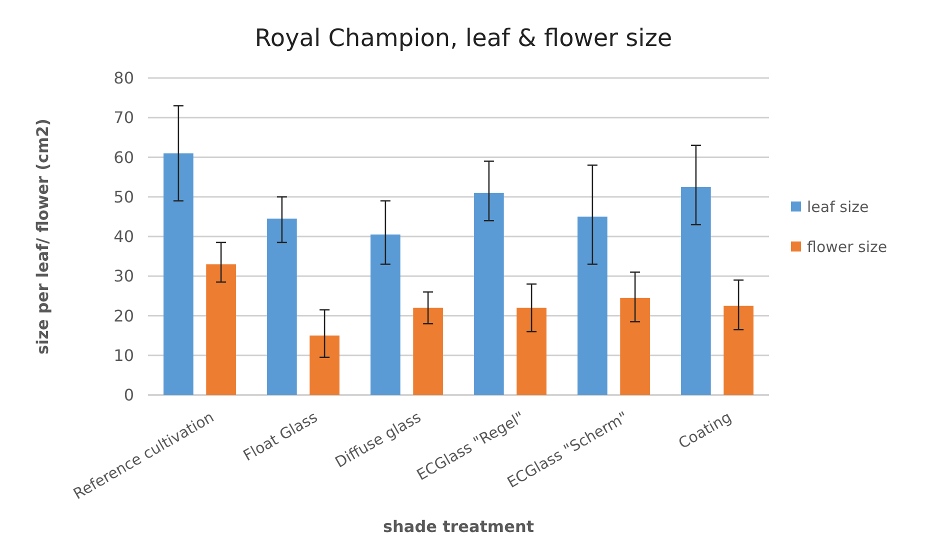  I want to click on chart-title: Royal Champion, leaf & flower size, so click(463, 38).